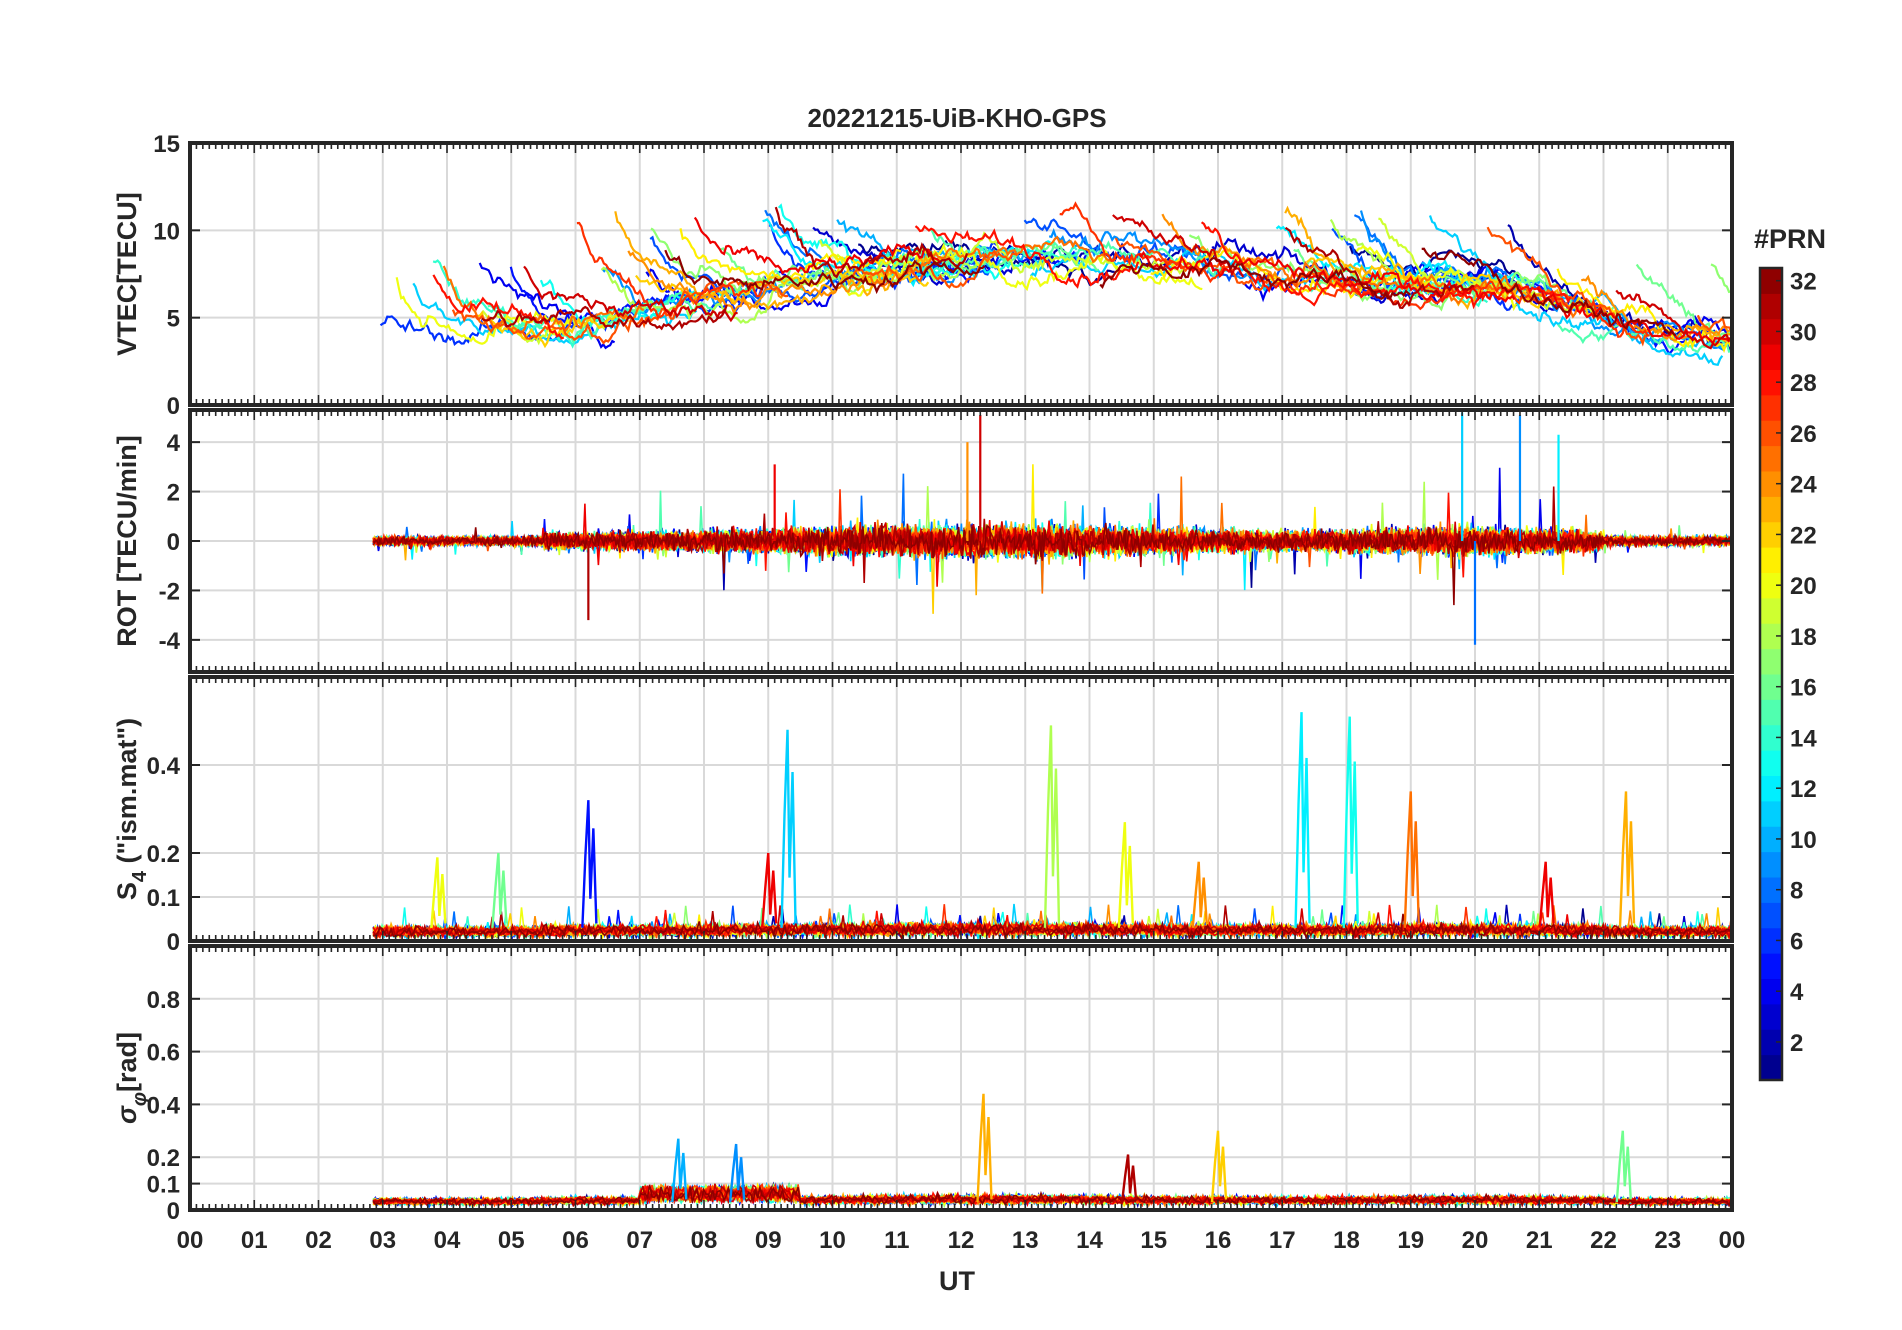  I want to click on y-tick-label: -2, so click(169, 591).